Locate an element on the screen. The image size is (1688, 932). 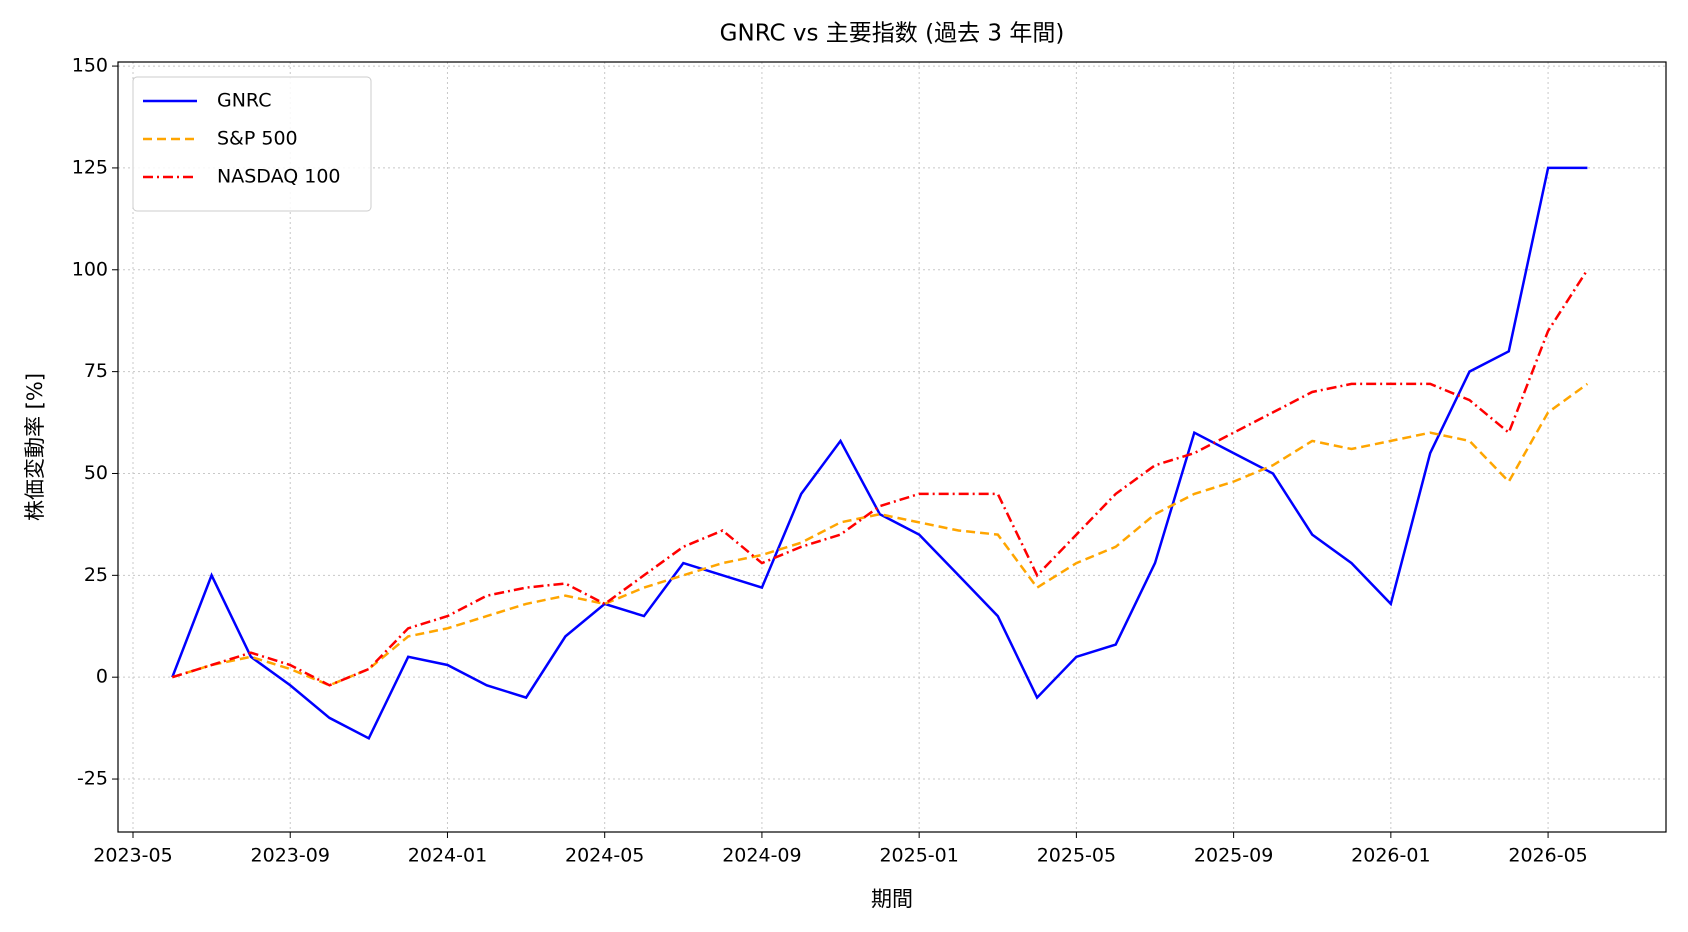
x-tick-label: 2024-05 is located at coordinates (604, 856).